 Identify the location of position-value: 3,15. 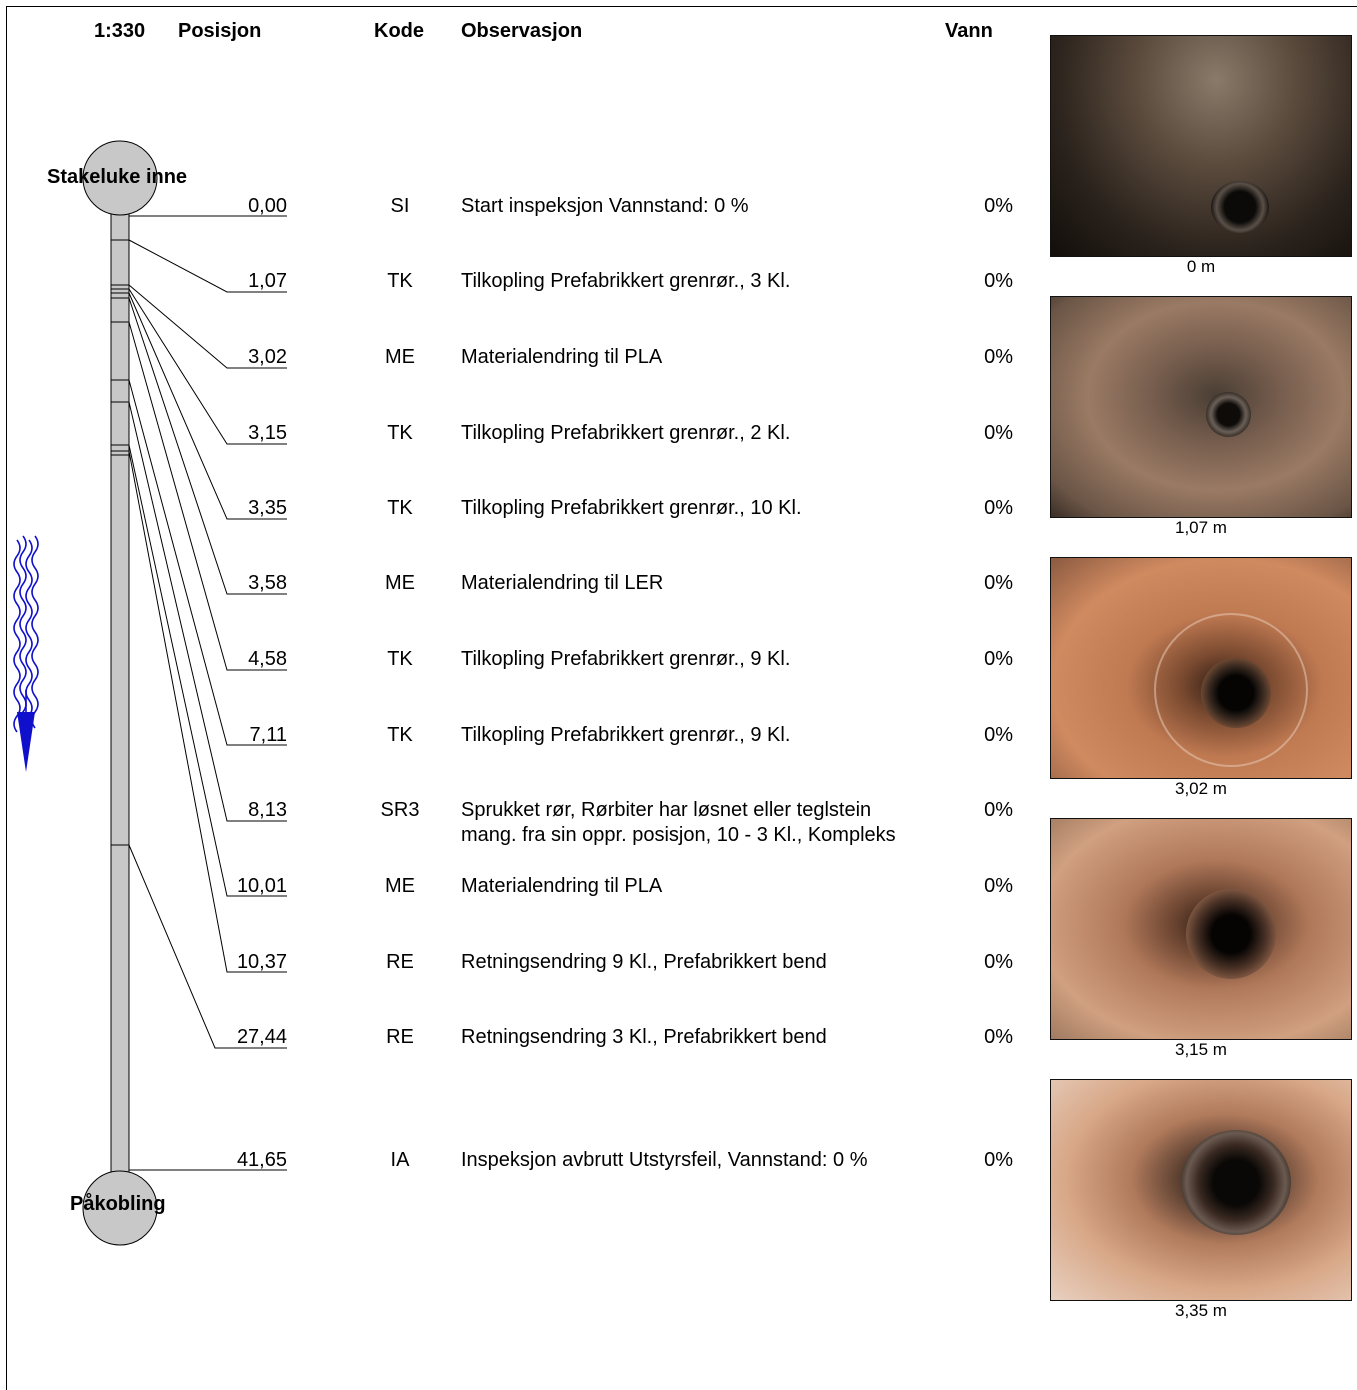
(267, 433).